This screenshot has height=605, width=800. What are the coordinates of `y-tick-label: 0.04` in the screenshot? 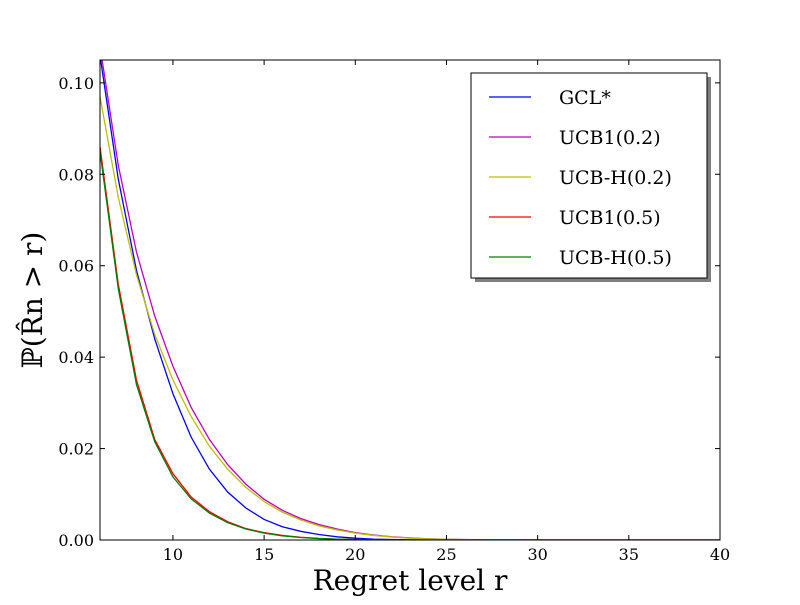 It's located at (76, 357).